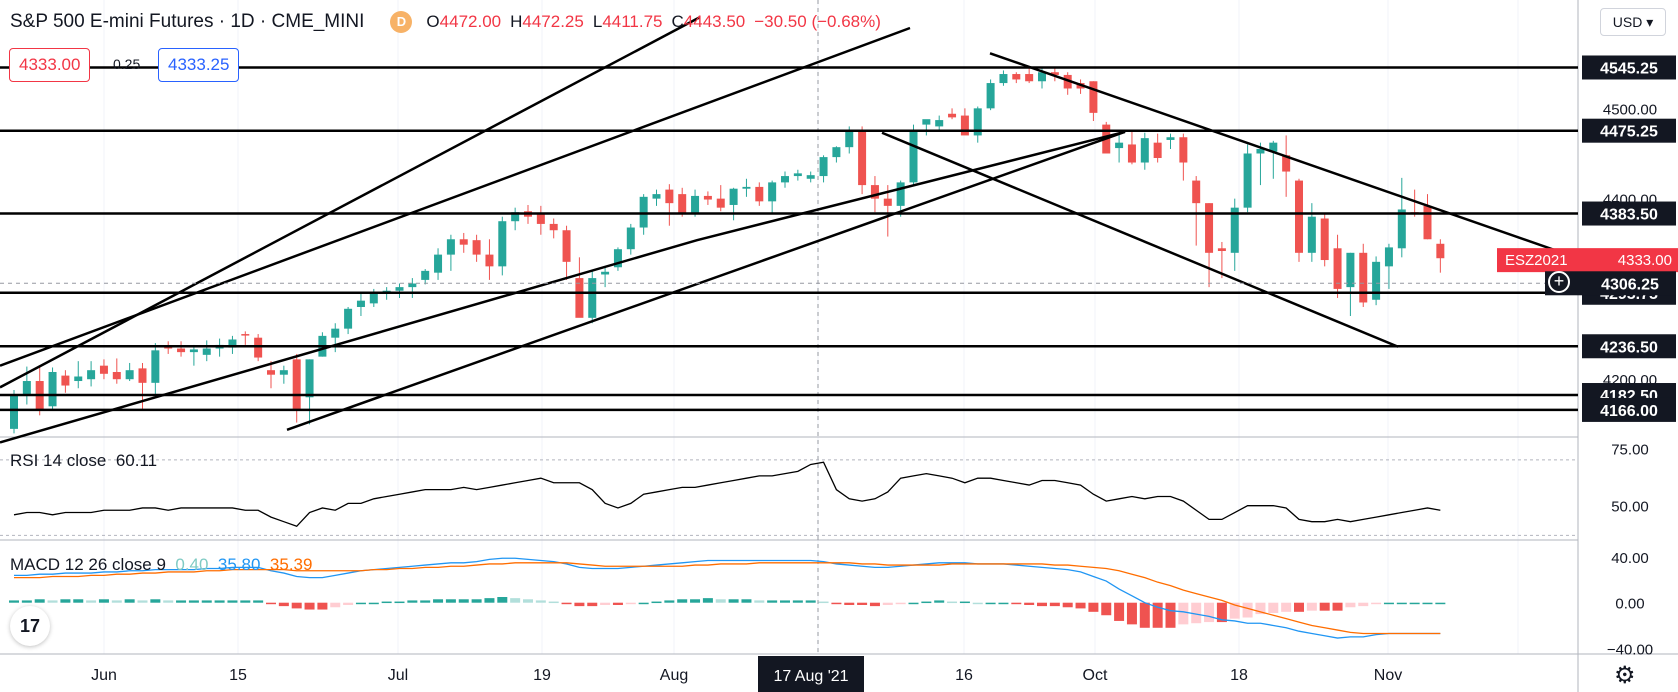 This screenshot has height=692, width=1678. I want to click on trendline, so click(1281, 155).